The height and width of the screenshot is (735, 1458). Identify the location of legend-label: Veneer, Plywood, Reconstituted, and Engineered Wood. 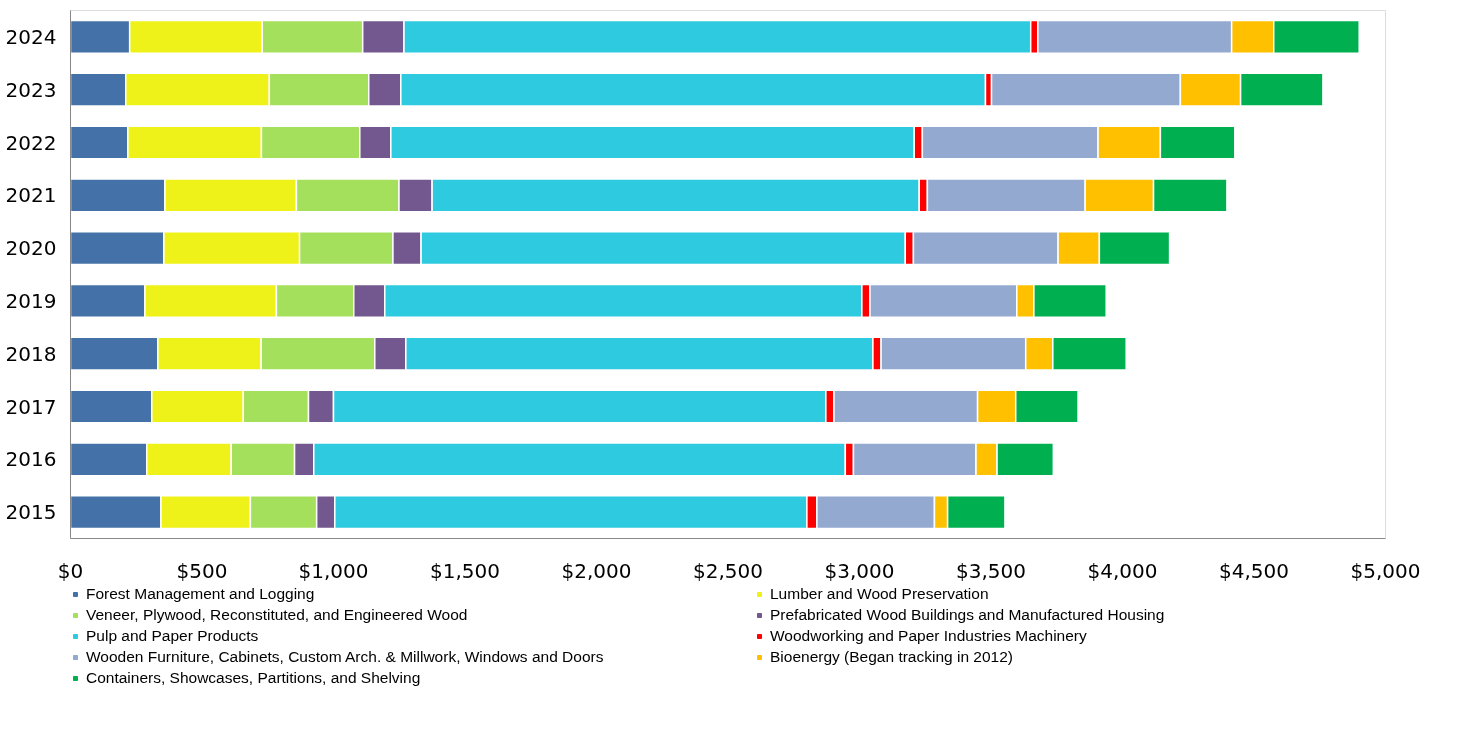
(277, 615).